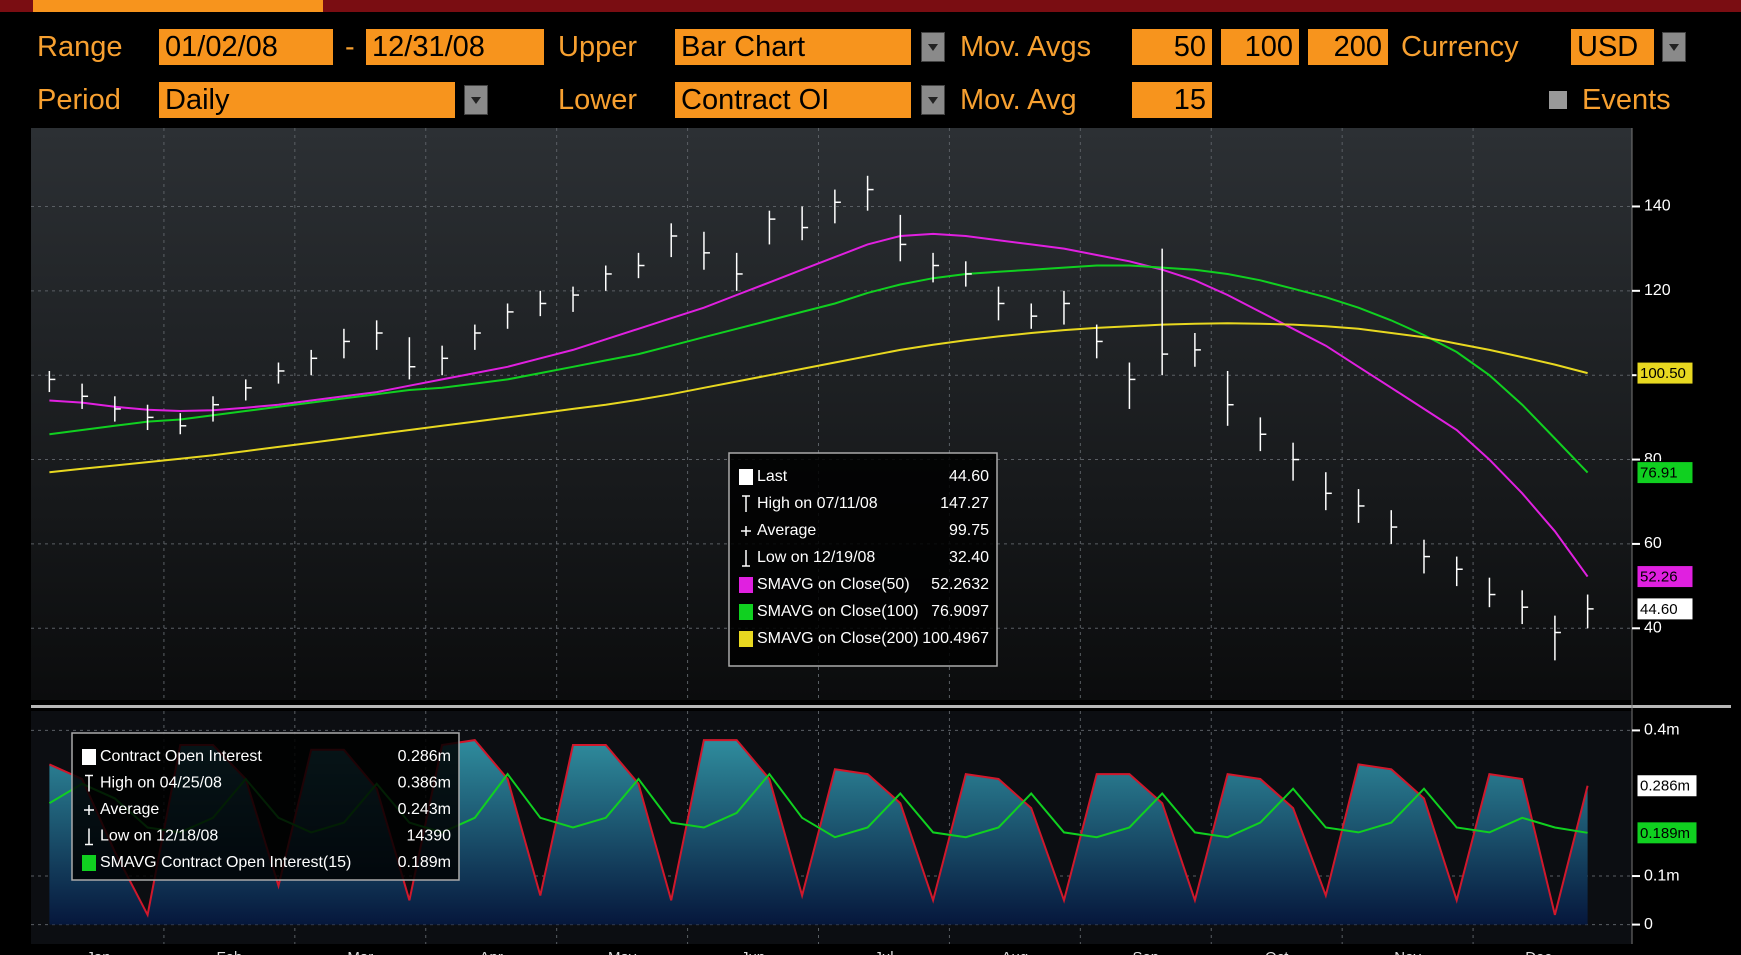  Describe the element at coordinates (622, 952) in the screenshot. I see `x-tick-label: May` at that location.